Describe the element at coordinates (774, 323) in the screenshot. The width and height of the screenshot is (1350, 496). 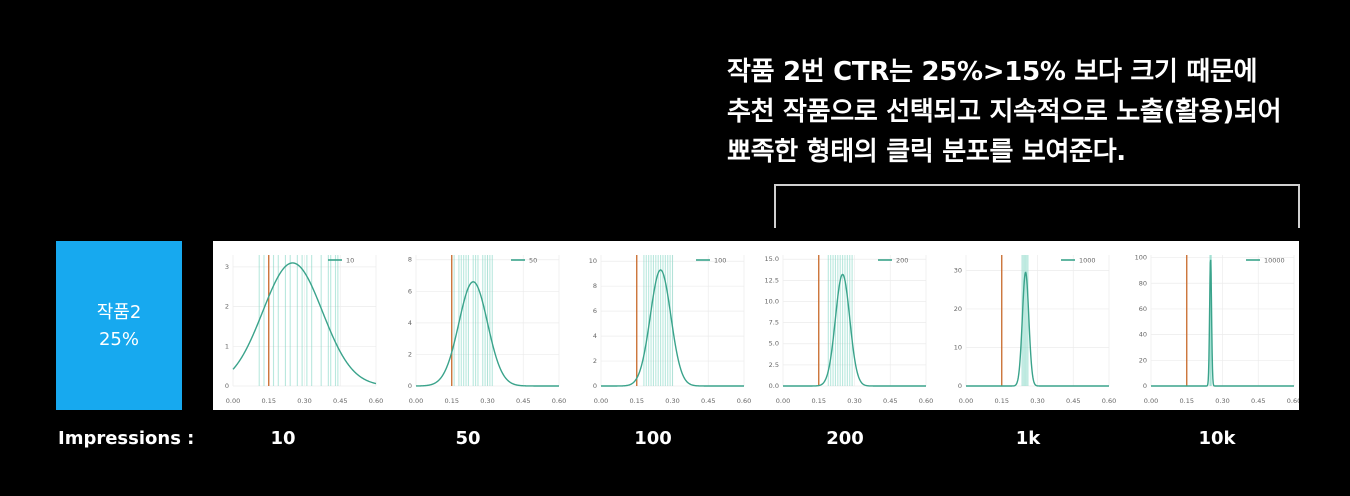
I see `y-tick-label: 7.5` at that location.